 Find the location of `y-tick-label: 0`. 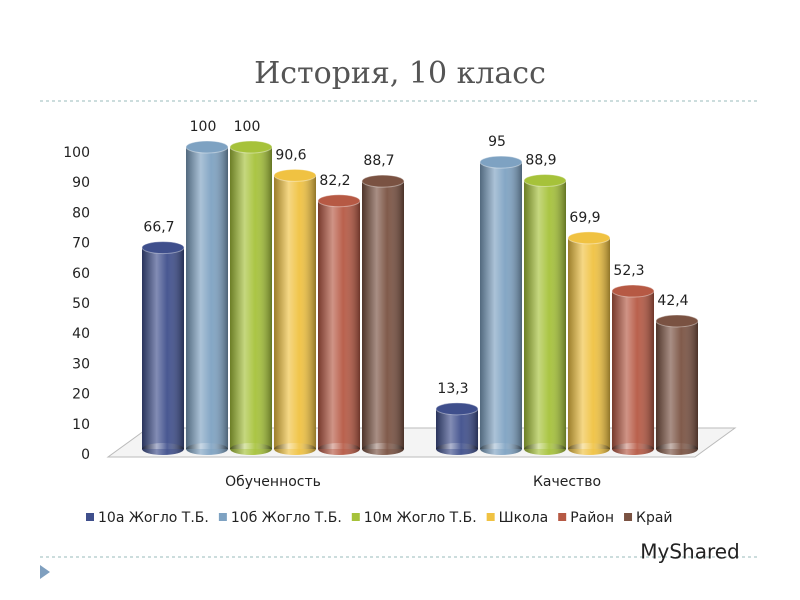

y-tick-label: 0 is located at coordinates (85, 455).